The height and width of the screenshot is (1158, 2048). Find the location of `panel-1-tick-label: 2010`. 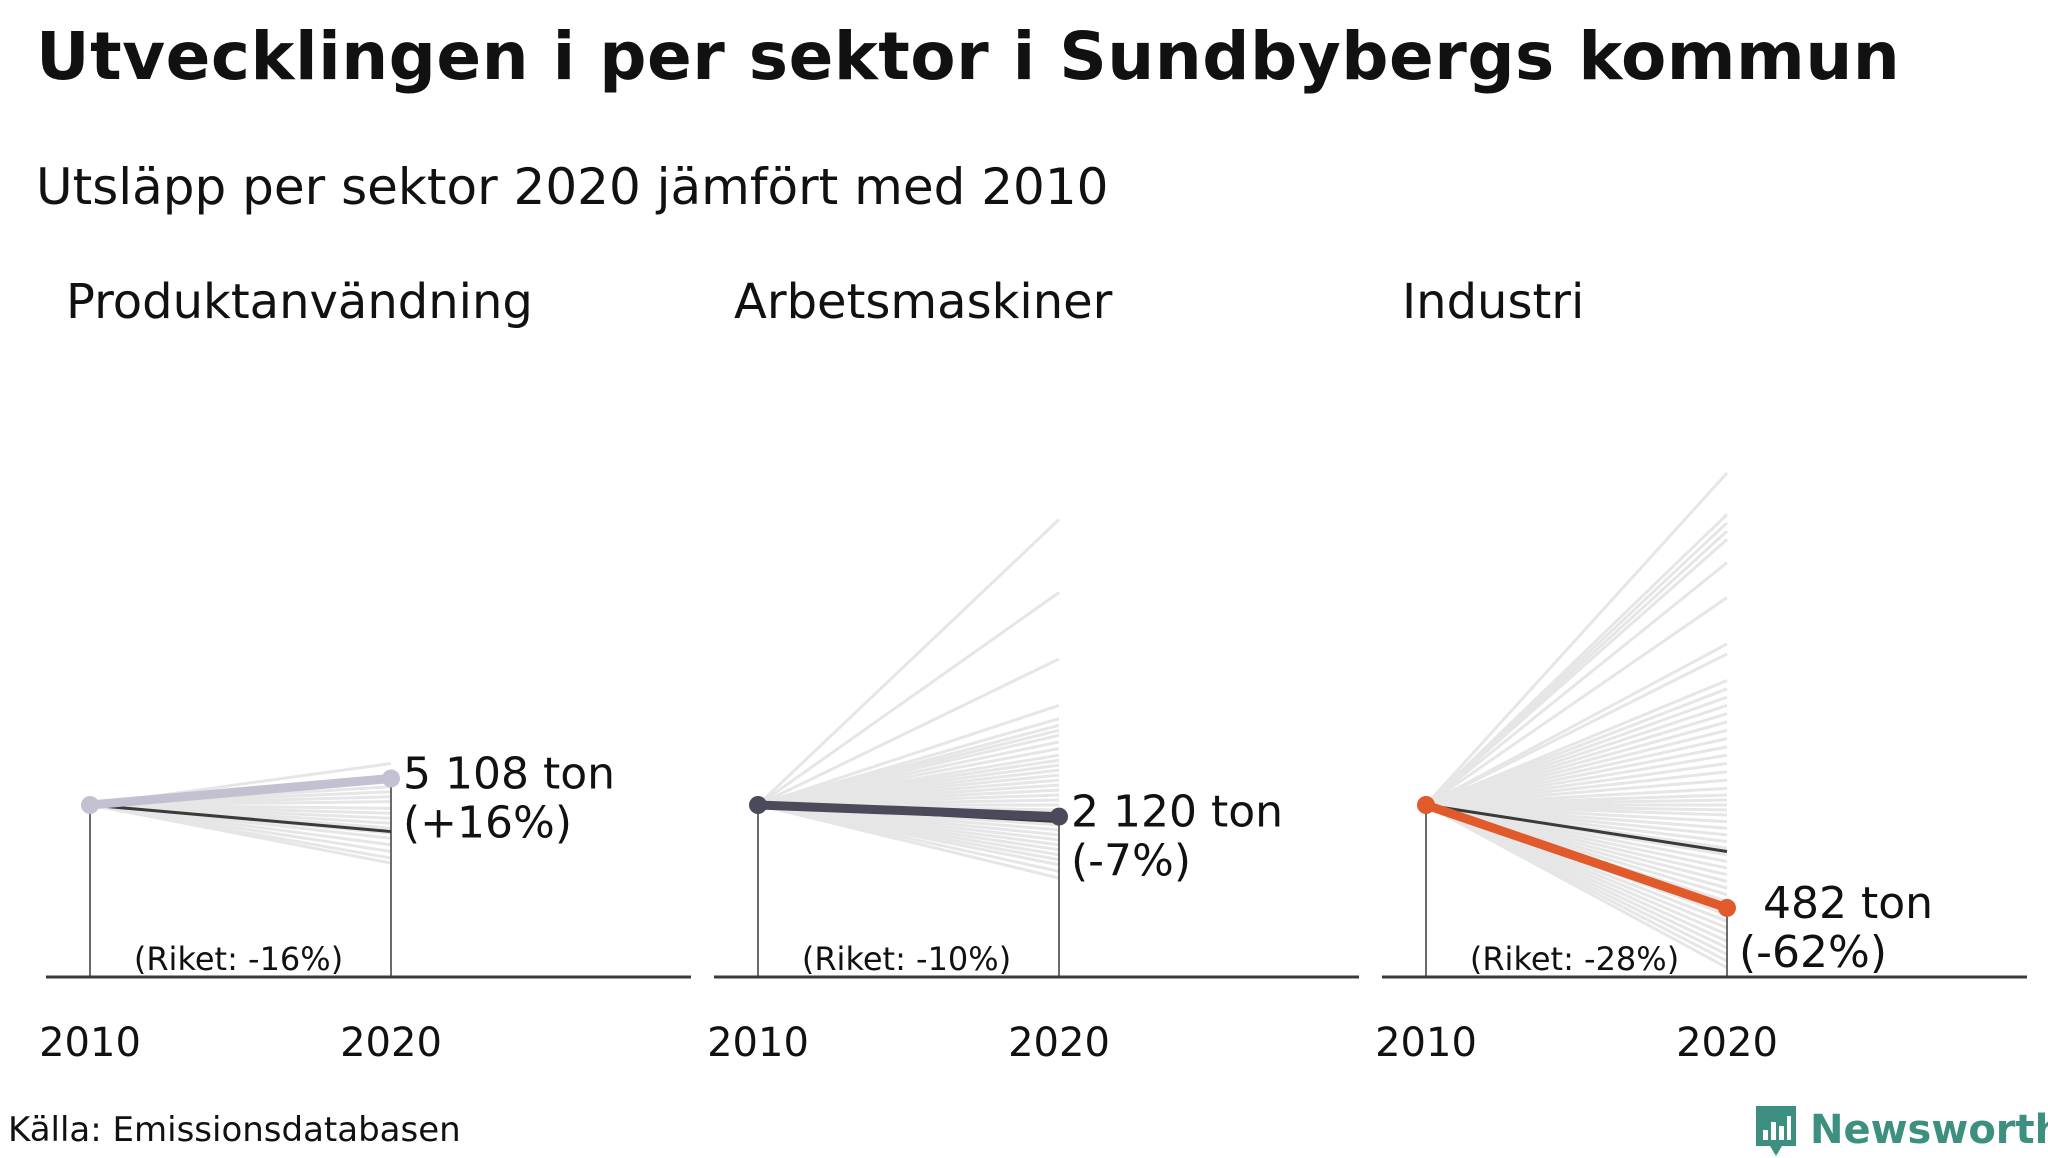

panel-1-tick-label: 2010 is located at coordinates (90, 1043).